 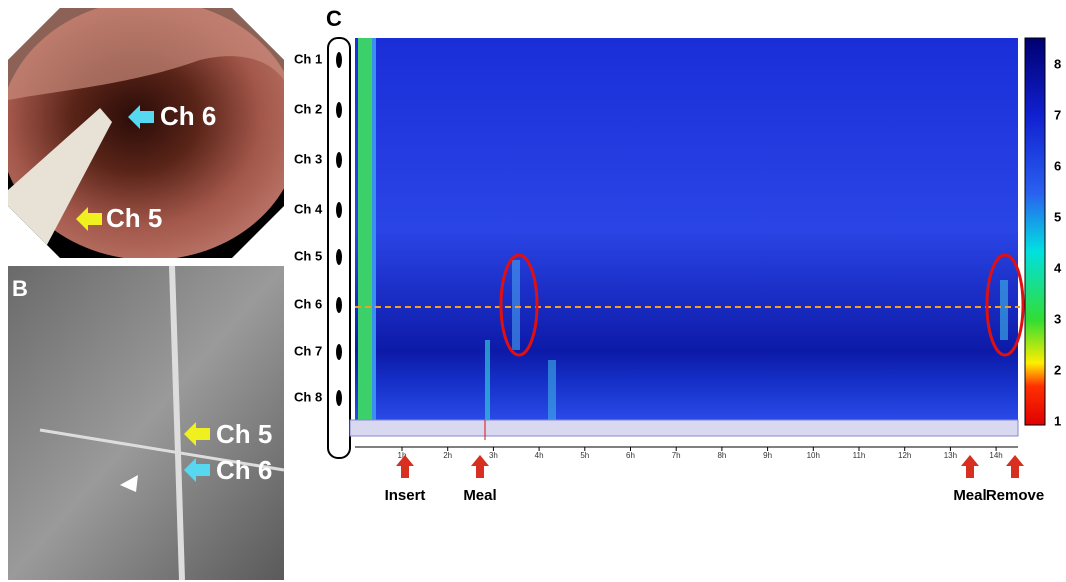 What do you see at coordinates (813, 455) in the screenshot?
I see `time-tick-label: 10h` at bounding box center [813, 455].